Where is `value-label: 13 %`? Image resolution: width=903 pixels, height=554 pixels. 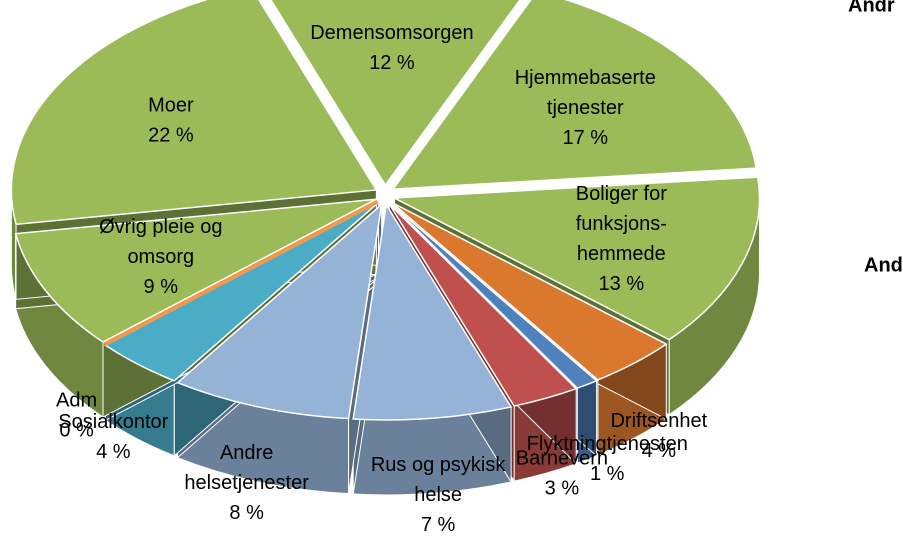 value-label: 13 % is located at coordinates (622, 284).